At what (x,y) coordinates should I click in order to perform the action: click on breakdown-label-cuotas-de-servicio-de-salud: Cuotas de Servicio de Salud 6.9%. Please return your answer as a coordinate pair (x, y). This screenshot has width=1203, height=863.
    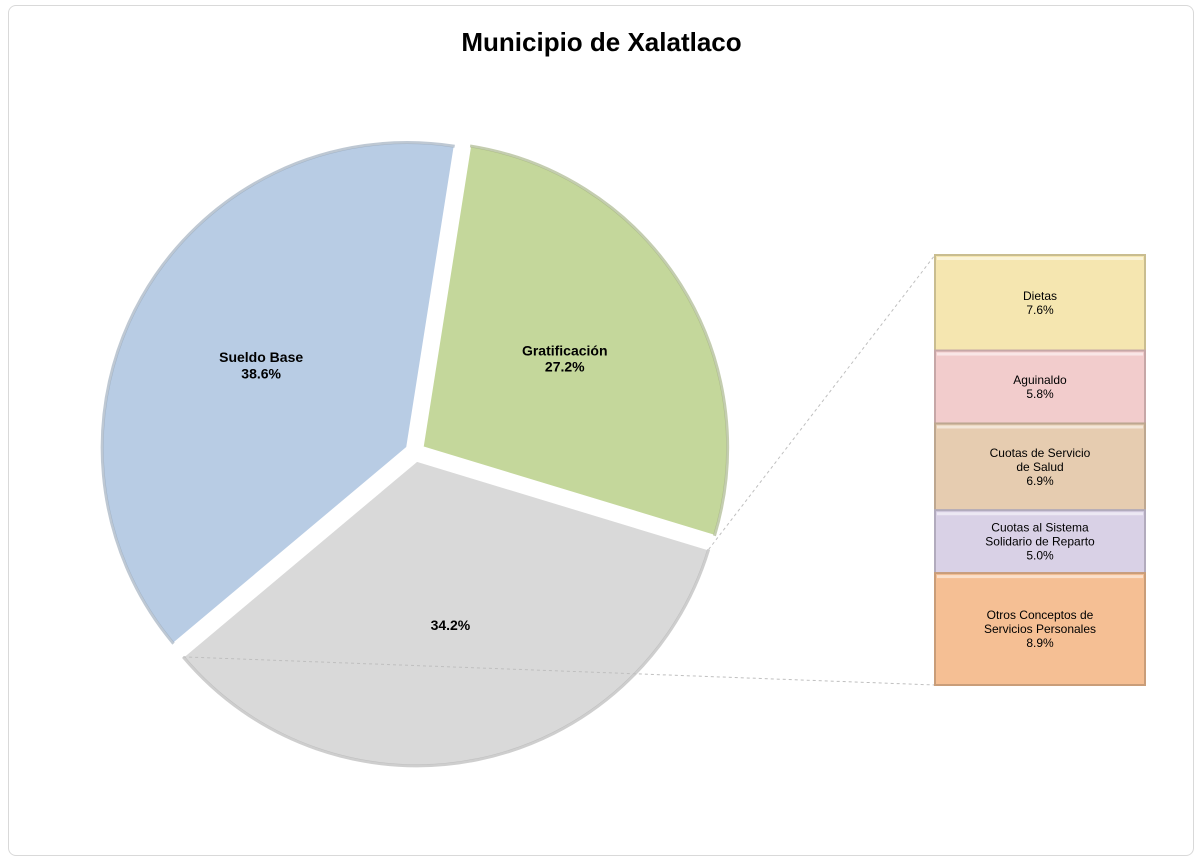
    Looking at the image, I should click on (1040, 467).